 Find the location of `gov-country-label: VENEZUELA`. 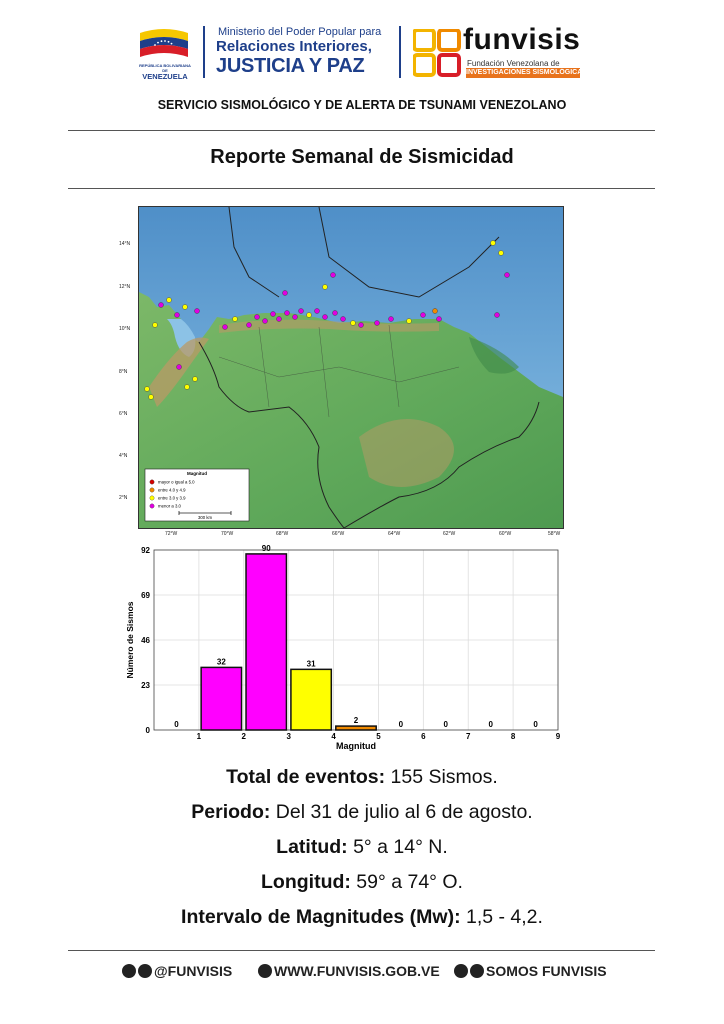

gov-country-label: VENEZUELA is located at coordinates (165, 76).